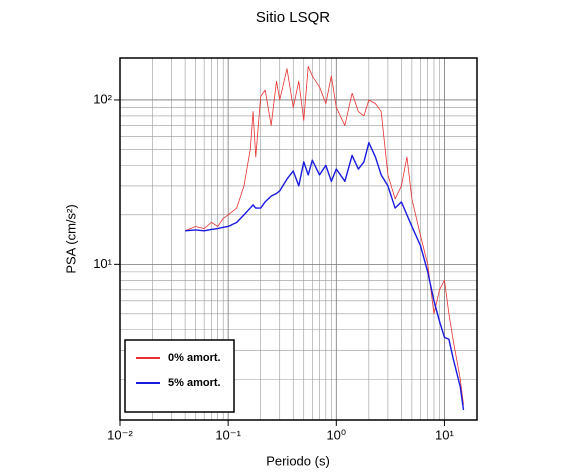 The height and width of the screenshot is (475, 586). I want to click on x-axis-label: Periodo (s), so click(298, 460).